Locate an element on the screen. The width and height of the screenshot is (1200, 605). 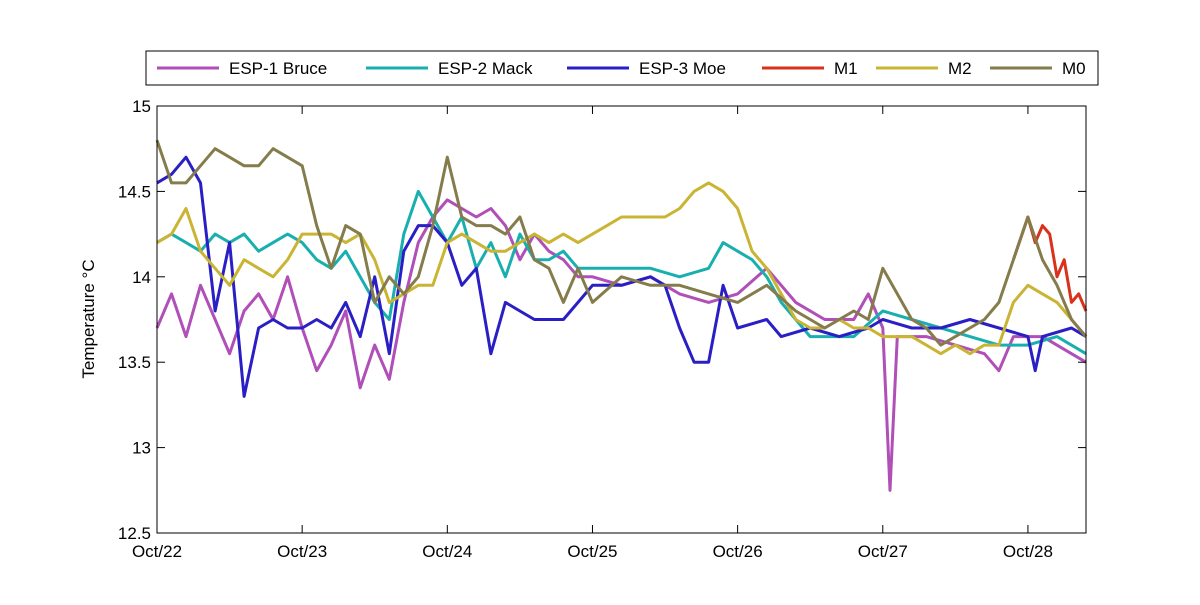
x-tick-label: Oct/25 is located at coordinates (592, 551).